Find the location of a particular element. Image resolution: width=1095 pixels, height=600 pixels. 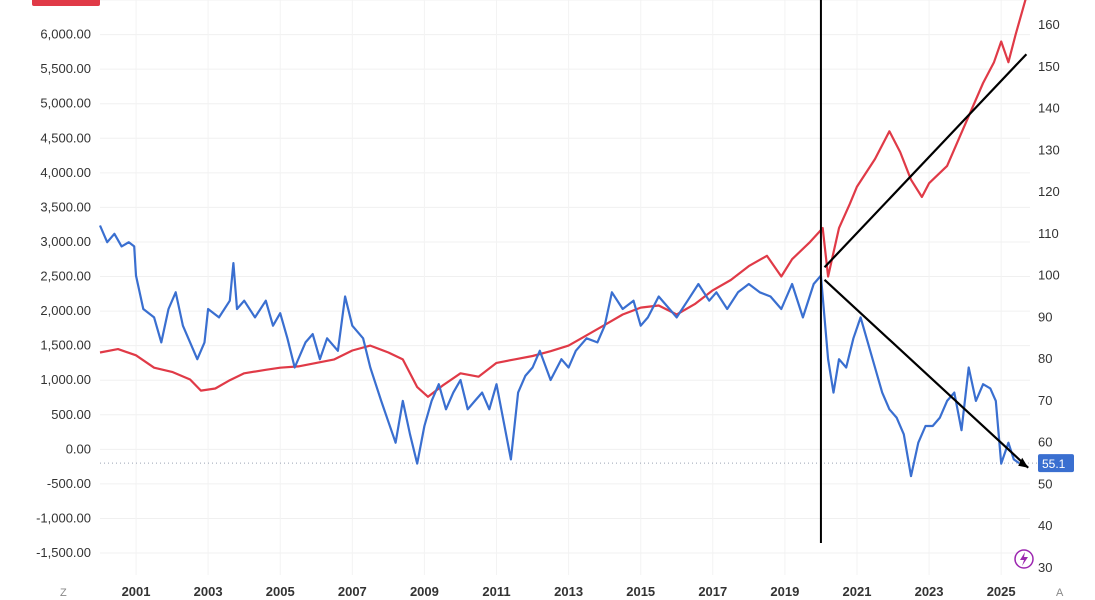

right-tick-label: 40 is located at coordinates (1045, 525).